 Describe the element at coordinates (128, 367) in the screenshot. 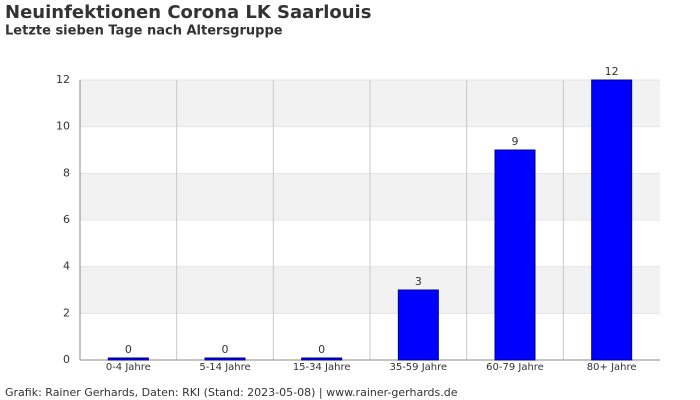

I see `x-tick-label: 0-4 Jahre` at that location.